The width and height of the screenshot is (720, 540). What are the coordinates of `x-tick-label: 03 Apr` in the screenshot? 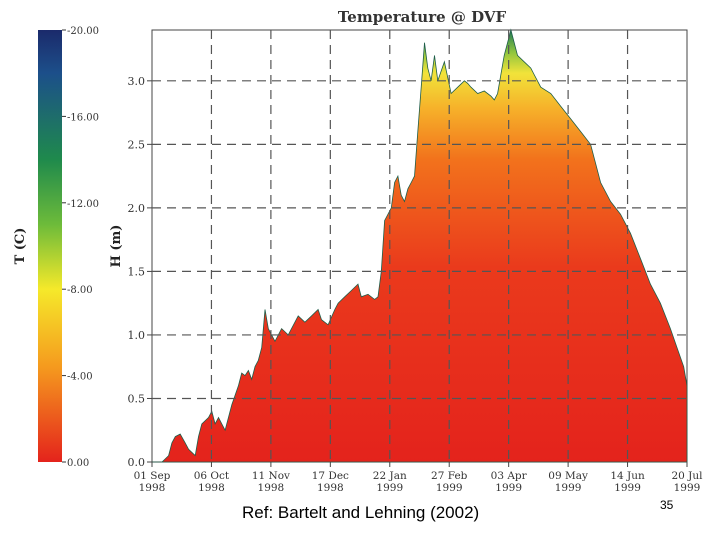 It's located at (509, 476).